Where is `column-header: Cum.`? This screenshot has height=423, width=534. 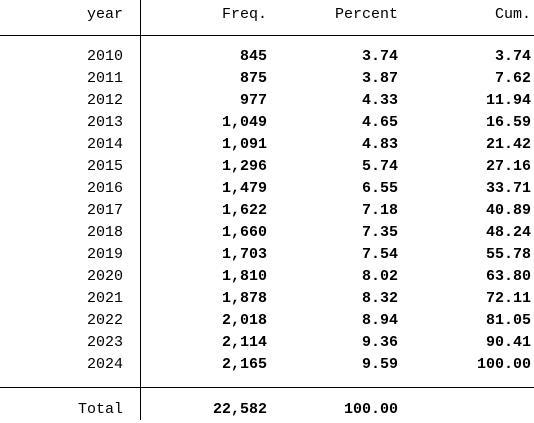
column-header: Cum. is located at coordinates (513, 14).